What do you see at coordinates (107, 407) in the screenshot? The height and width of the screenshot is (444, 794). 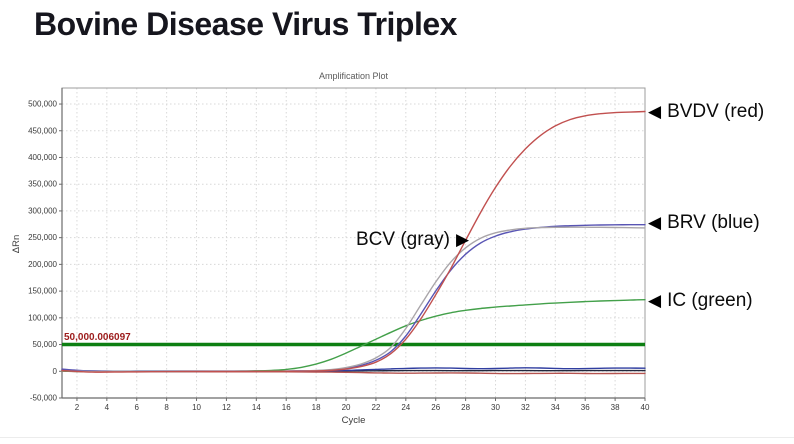 I see `x-tick-label: 4` at bounding box center [107, 407].